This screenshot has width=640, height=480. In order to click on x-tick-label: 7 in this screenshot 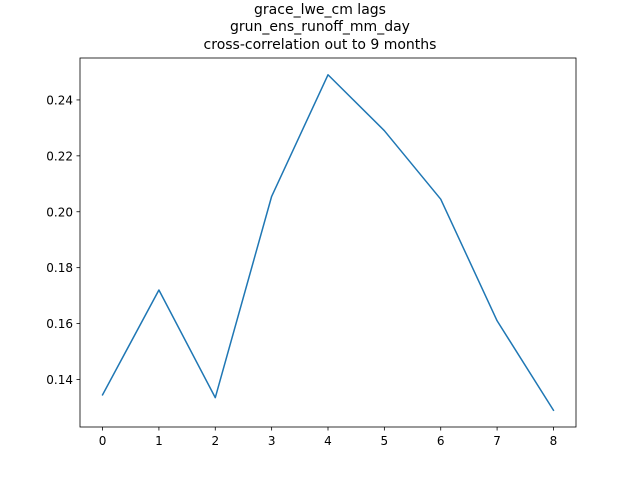, I will do `click(497, 441)`.